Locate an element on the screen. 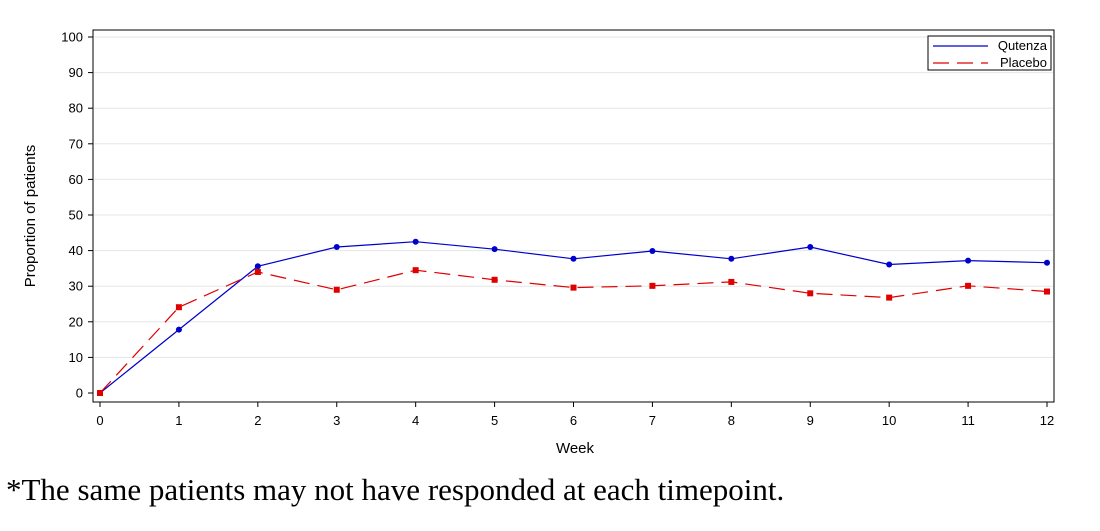  y-tick-label: 70 is located at coordinates (76, 143).